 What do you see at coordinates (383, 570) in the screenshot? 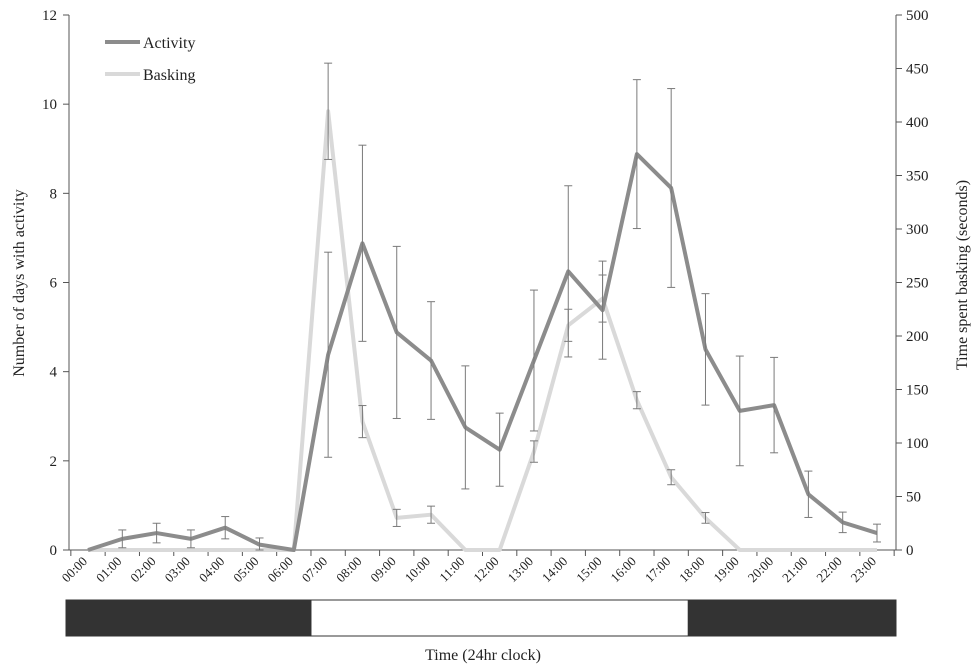
I see `x-tick-label: 09:00` at bounding box center [383, 570].